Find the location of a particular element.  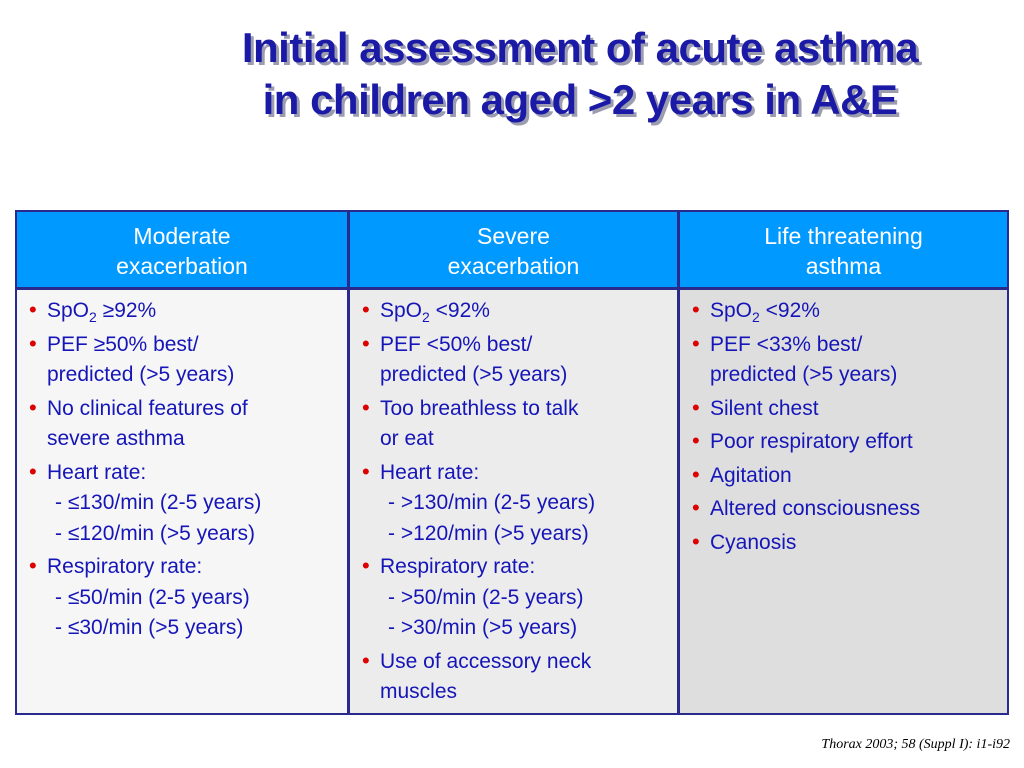

criterion-text: severe asthma is located at coordinates (116, 438).